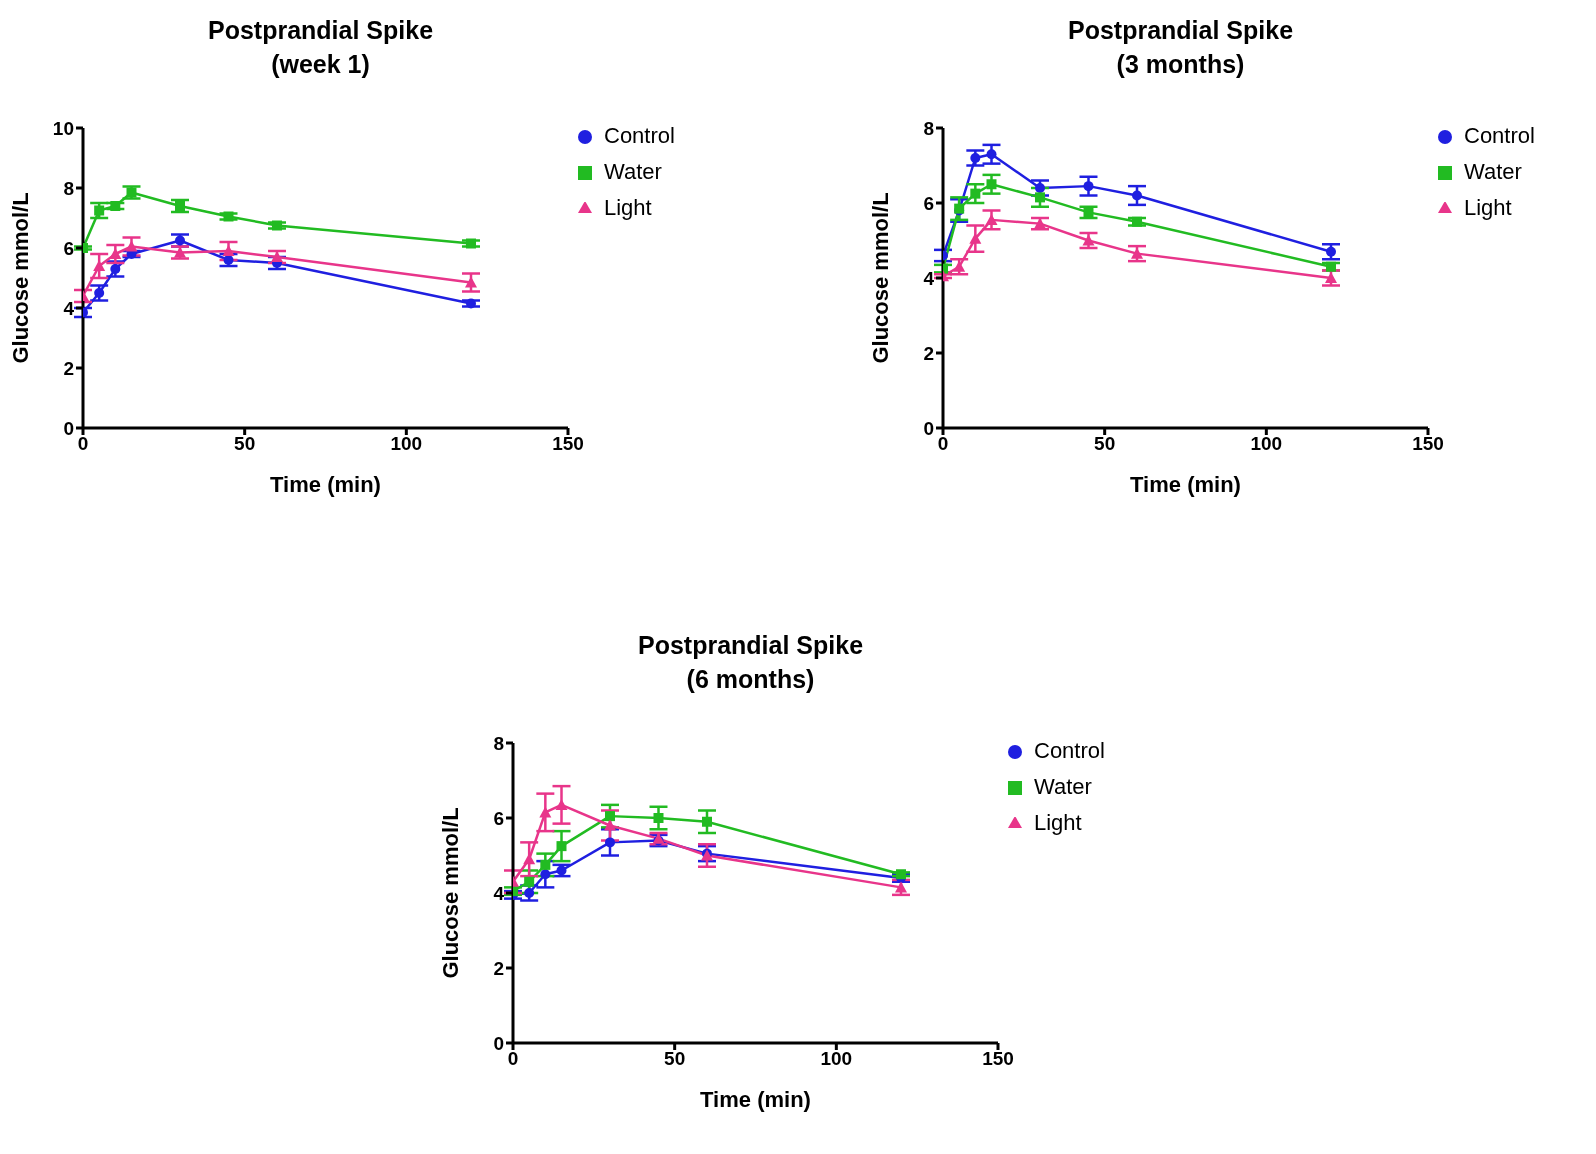 The height and width of the screenshot is (1154, 1596). Describe the element at coordinates (750, 662) in the screenshot. I see `chart-title: Postprandial Spike (6 months)` at that location.